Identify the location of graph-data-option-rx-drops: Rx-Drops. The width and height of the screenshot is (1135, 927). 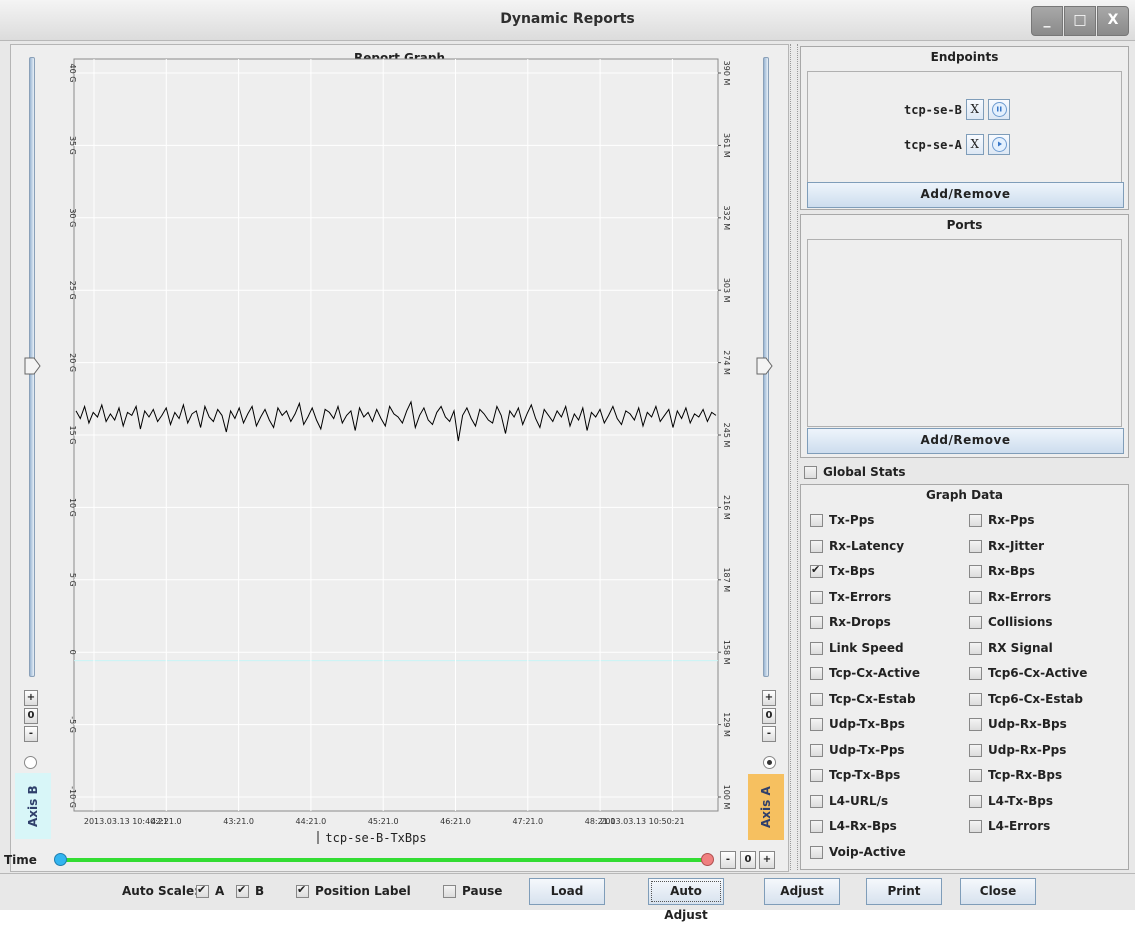
(850, 622).